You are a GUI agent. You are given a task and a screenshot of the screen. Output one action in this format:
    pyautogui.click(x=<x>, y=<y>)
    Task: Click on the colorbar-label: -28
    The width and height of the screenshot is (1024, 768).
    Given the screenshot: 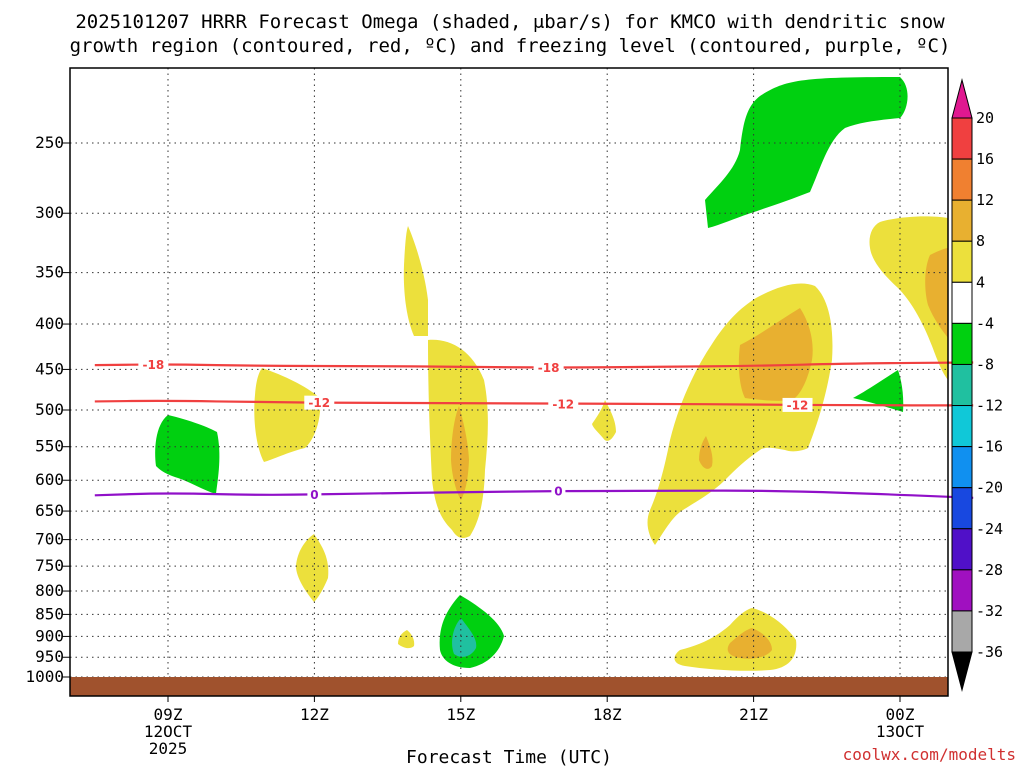 What is the action you would take?
    pyautogui.click(x=989, y=570)
    